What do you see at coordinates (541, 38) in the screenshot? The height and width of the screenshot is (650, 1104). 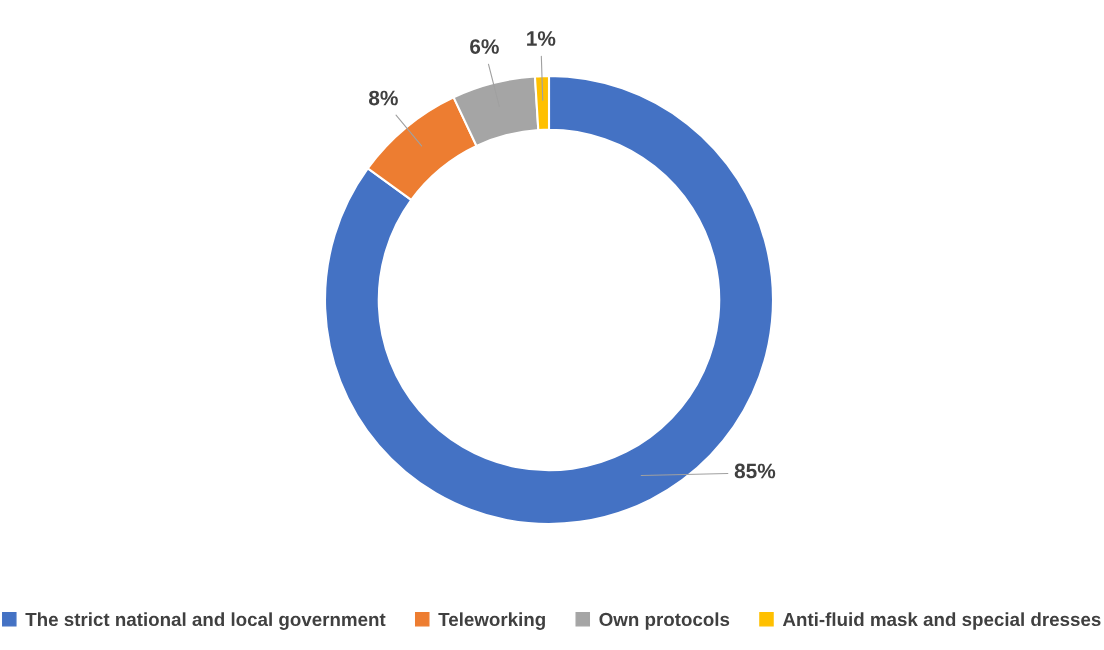 I see `data-label: 1%` at bounding box center [541, 38].